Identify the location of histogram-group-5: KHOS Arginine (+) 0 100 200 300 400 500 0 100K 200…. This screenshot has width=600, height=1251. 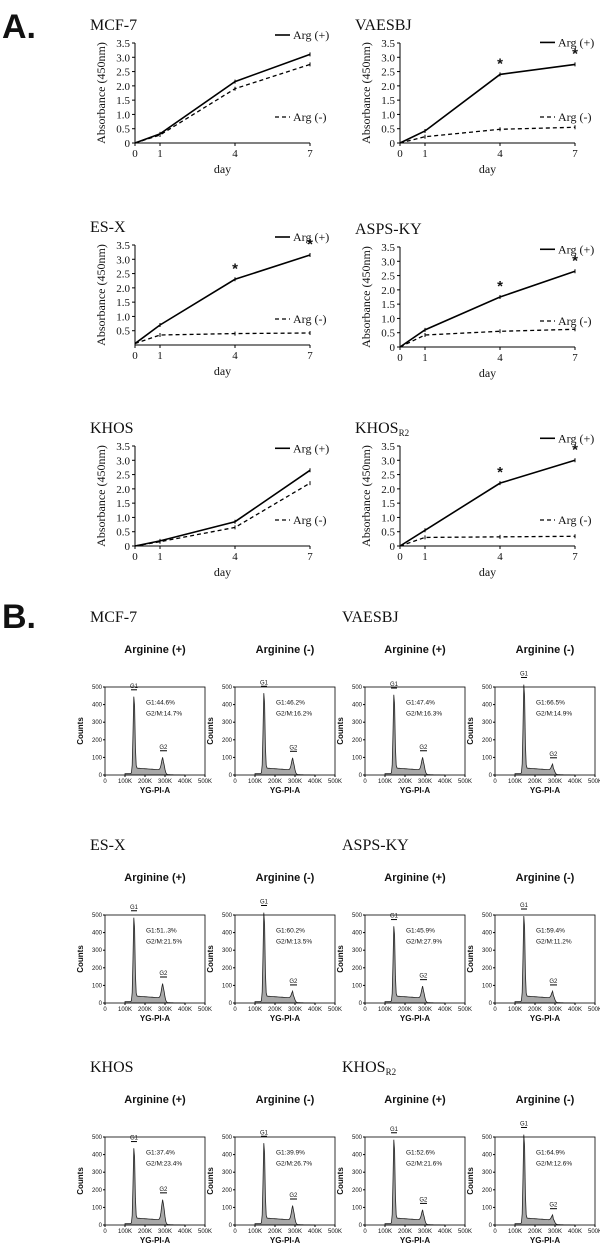
(209, 1152).